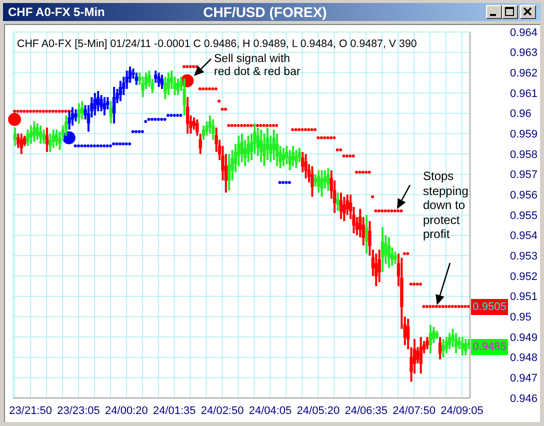 The width and height of the screenshot is (544, 426). What do you see at coordinates (30, 410) in the screenshot?
I see `x-tick-label: 23/21:50` at bounding box center [30, 410].